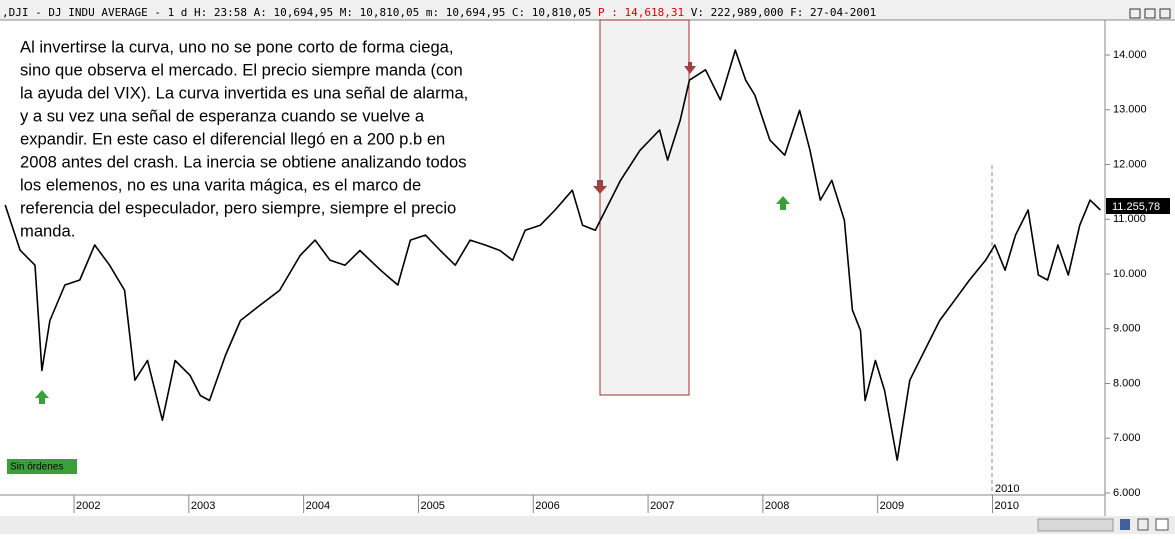  Describe the element at coordinates (1006, 506) in the screenshot. I see `x-tick-label: 2010` at that location.